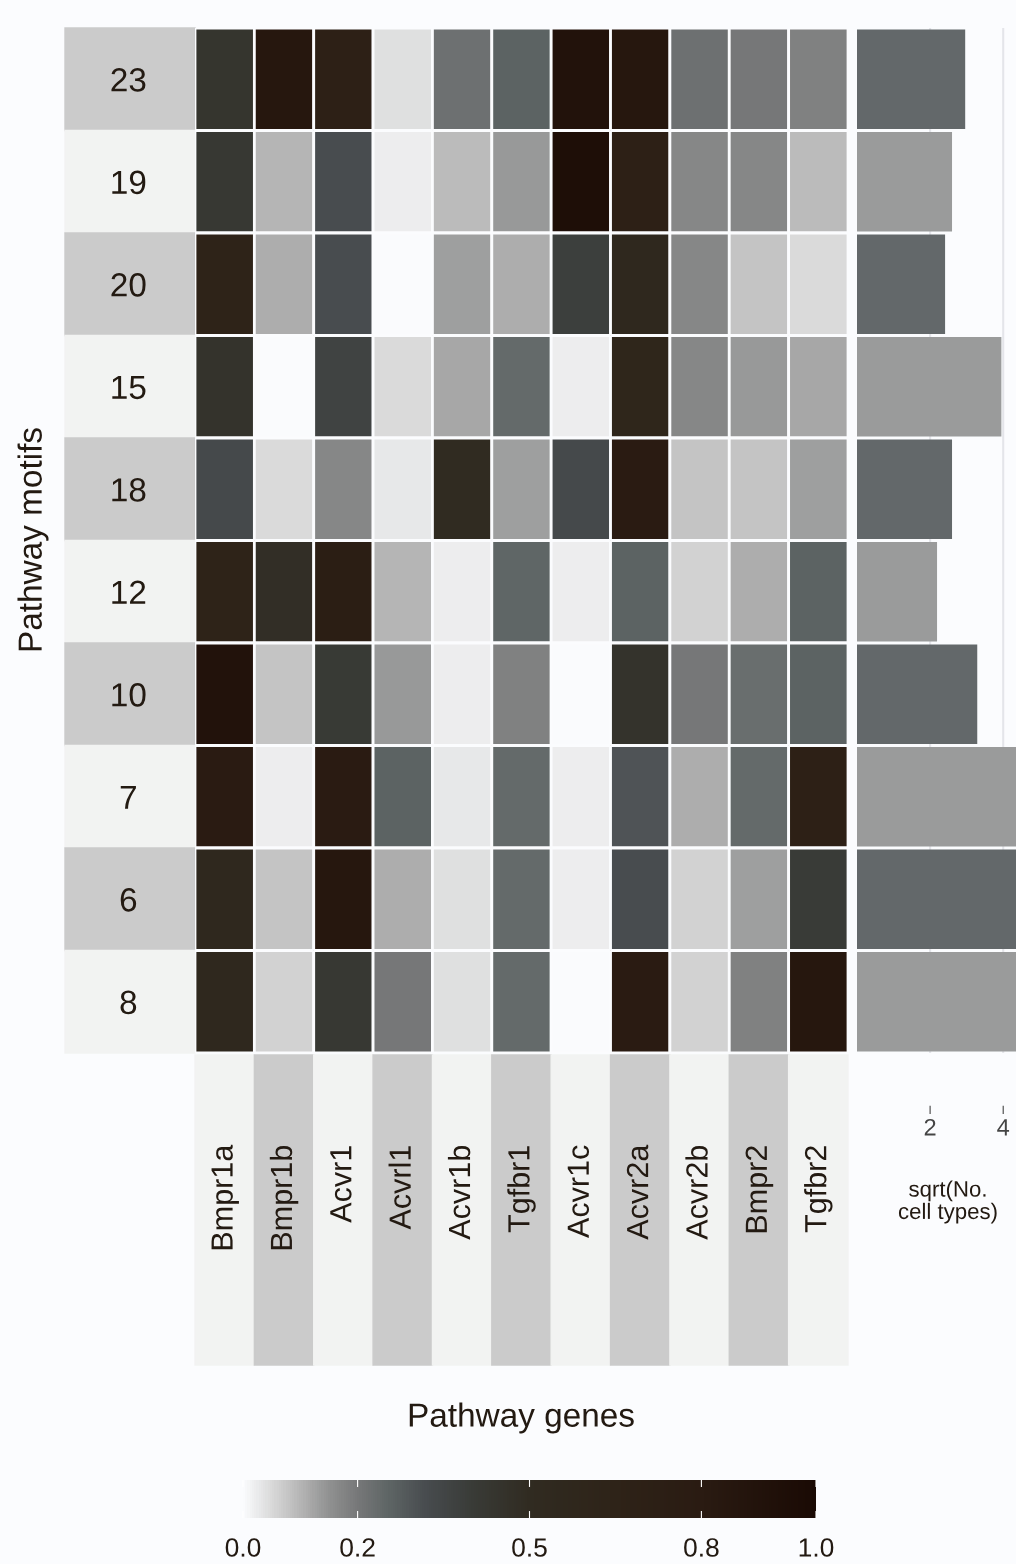 This screenshot has height=1564, width=1016. Describe the element at coordinates (818, 1189) in the screenshot. I see `x-tick-label: Tgfbr2` at that location.